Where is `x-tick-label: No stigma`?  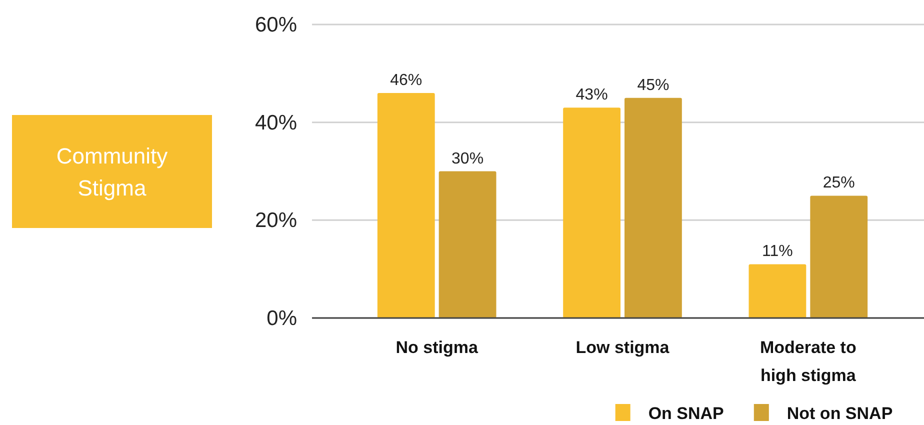 x-tick-label: No stigma is located at coordinates (437, 347).